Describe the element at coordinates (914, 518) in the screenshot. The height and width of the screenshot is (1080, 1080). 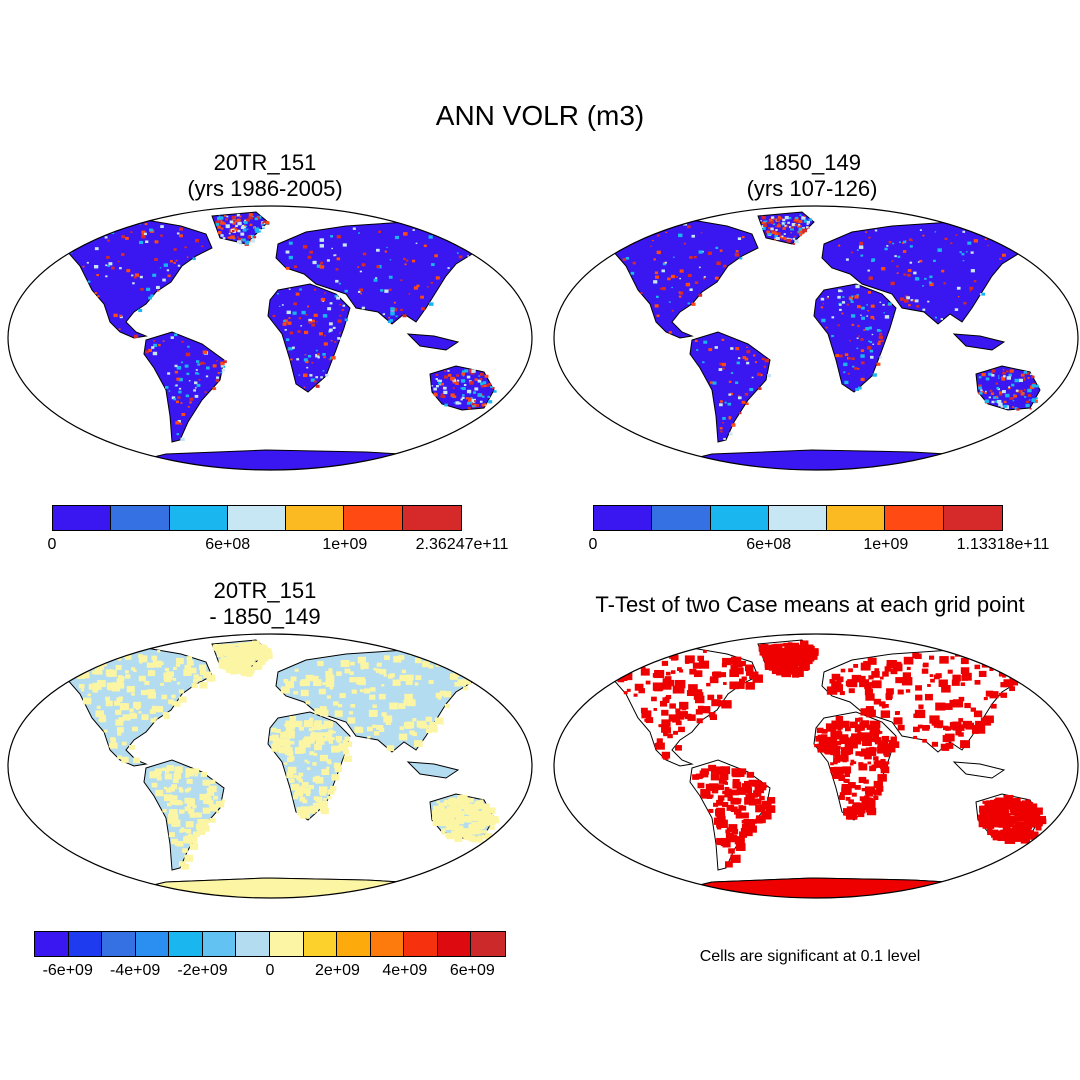
I see `colorbar-swatch` at that location.